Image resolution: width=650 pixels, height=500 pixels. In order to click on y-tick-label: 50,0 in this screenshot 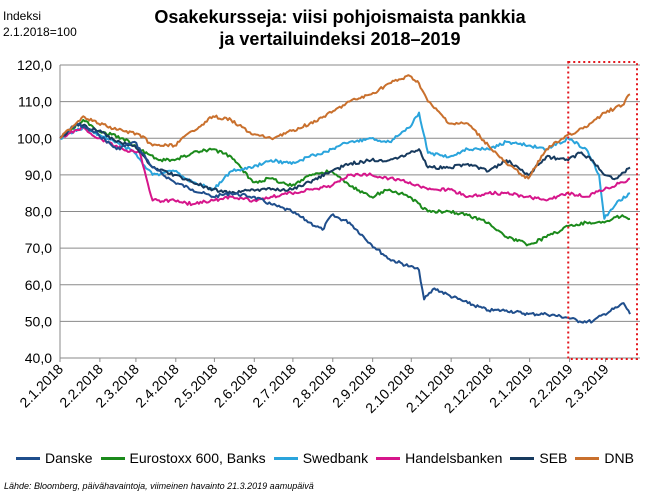, I will do `click(38, 321)`.